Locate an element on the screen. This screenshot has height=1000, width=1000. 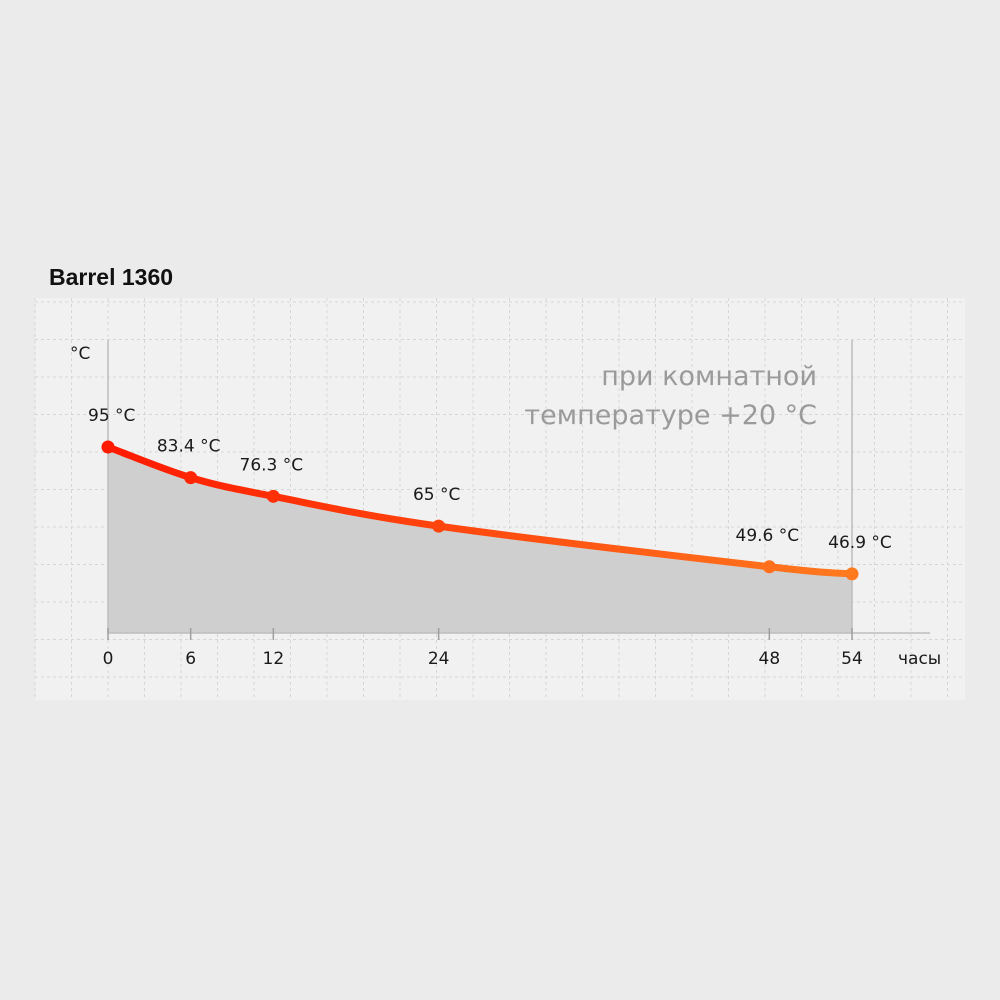
data-label-0: 95 °C is located at coordinates (111, 416).